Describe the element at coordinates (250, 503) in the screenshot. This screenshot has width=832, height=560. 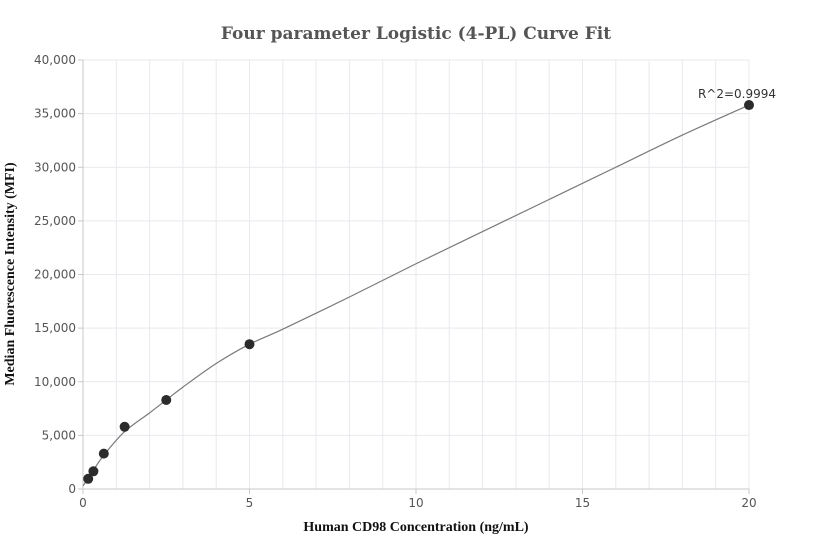
I see `x-tick-label: 5` at that location.